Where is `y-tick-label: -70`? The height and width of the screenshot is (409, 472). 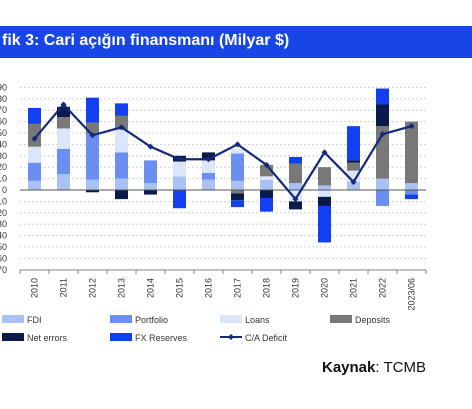
y-tick-label: -70 is located at coordinates (3, 270).